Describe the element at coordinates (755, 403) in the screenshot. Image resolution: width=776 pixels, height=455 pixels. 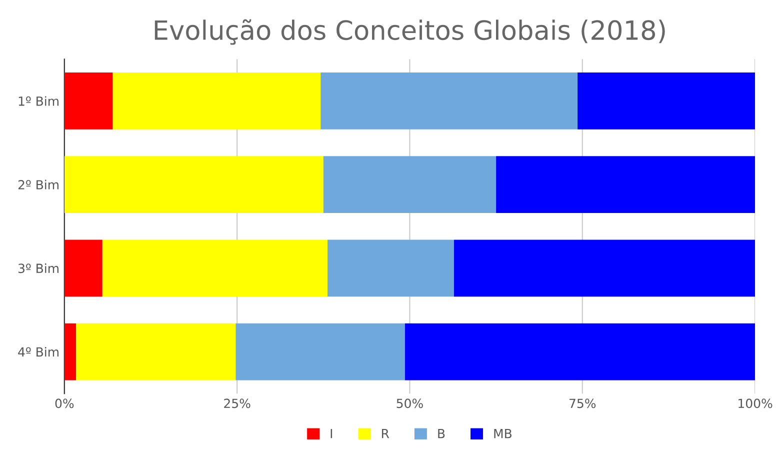
I see `x-tick-label: 100%` at that location.